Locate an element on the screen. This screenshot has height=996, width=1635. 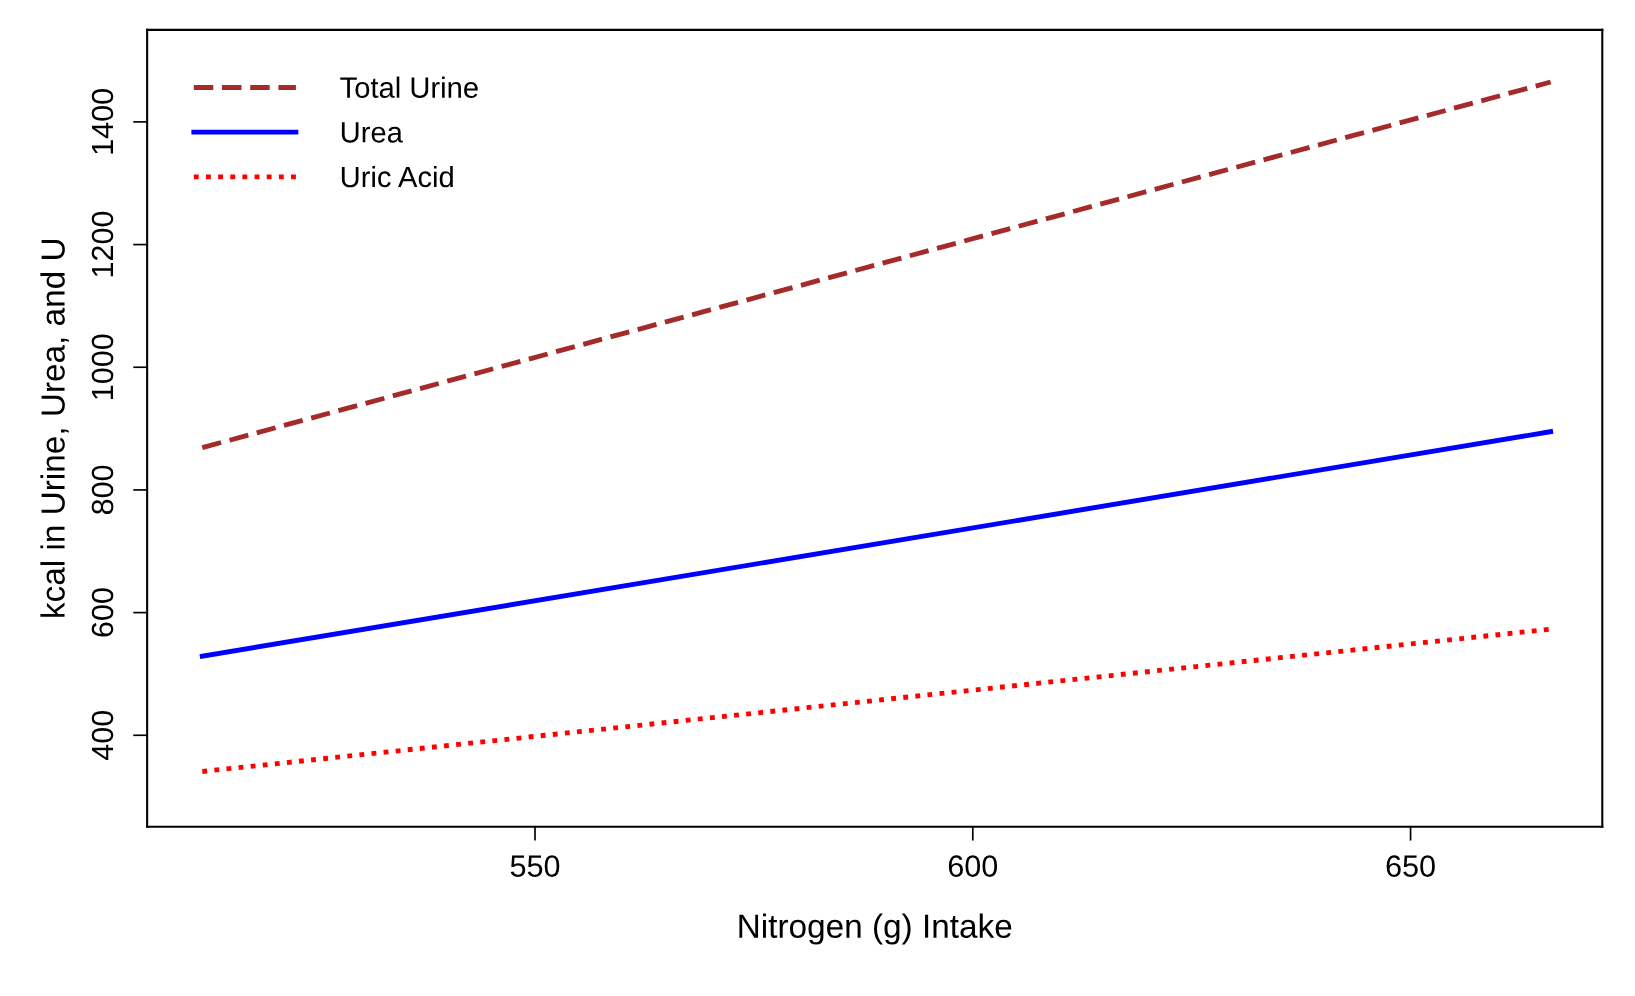
x-tick-label: 600 is located at coordinates (973, 866).